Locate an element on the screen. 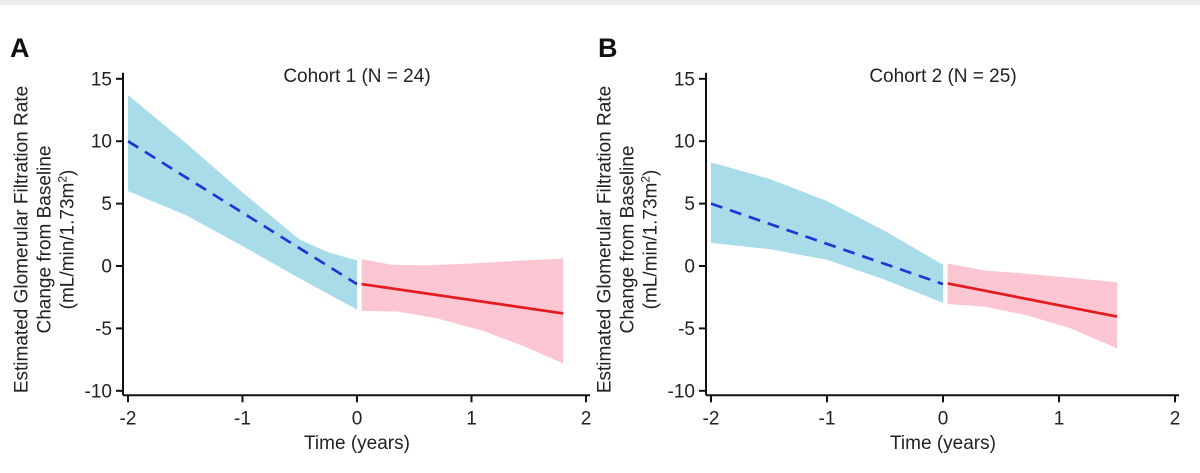 The width and height of the screenshot is (1200, 473). panel-a-y-tick-label: 0 is located at coordinates (106, 267).